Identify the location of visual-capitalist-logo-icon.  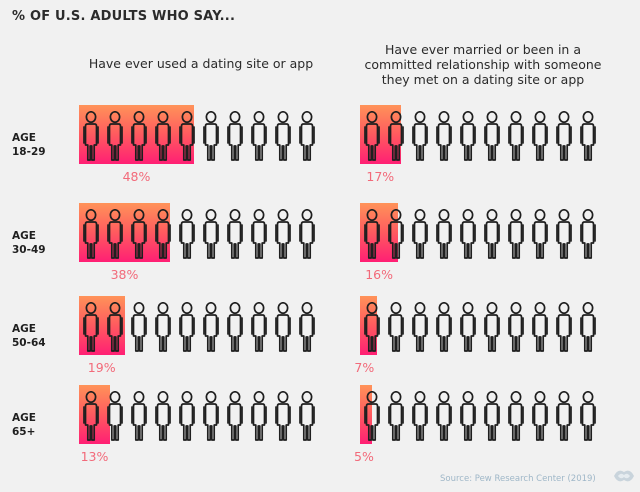
(624, 476).